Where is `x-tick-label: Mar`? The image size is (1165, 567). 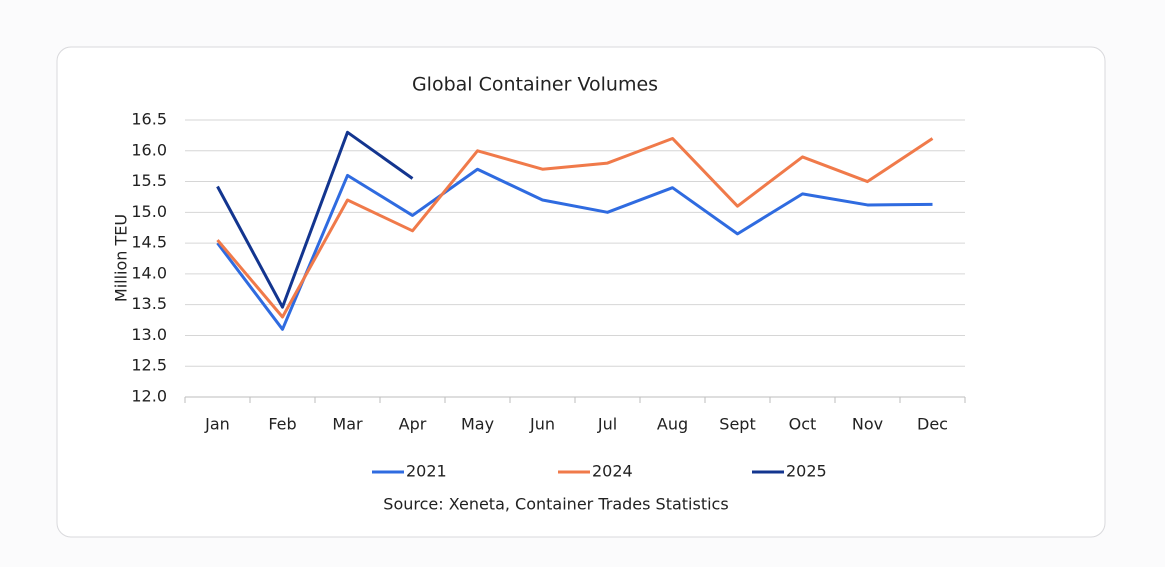
x-tick-label: Mar is located at coordinates (347, 424).